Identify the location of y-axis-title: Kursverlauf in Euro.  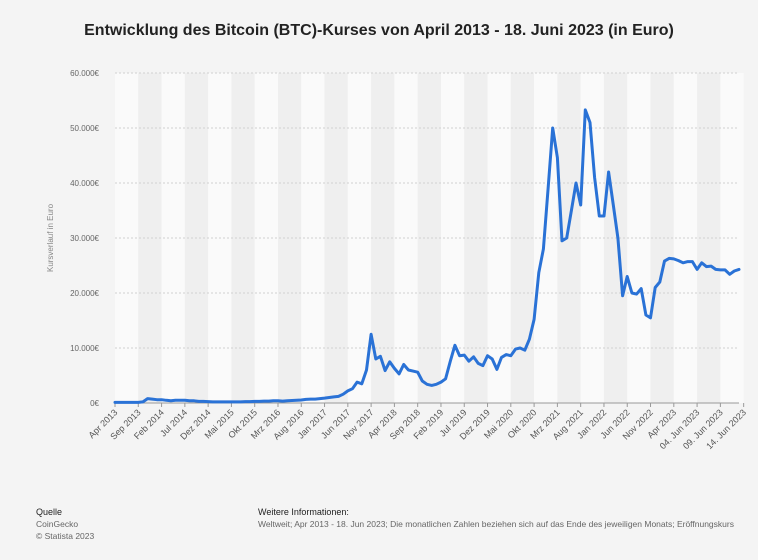
(50, 237).